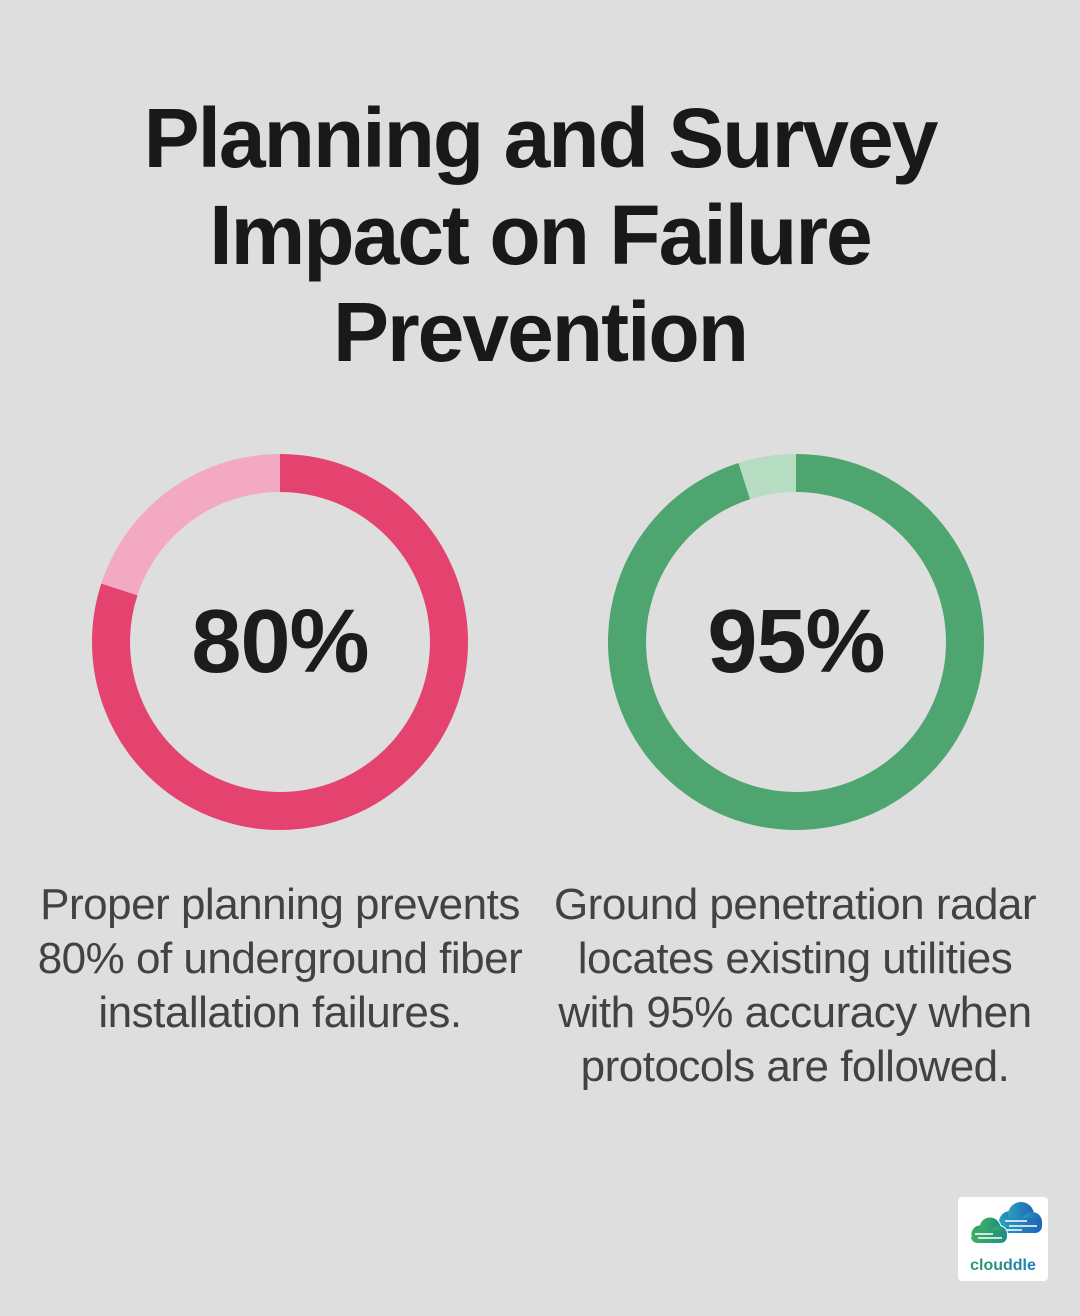 The image size is (1080, 1316). Describe the element at coordinates (1020, 1217) in the screenshot. I see `cloud-icon-blue` at that location.